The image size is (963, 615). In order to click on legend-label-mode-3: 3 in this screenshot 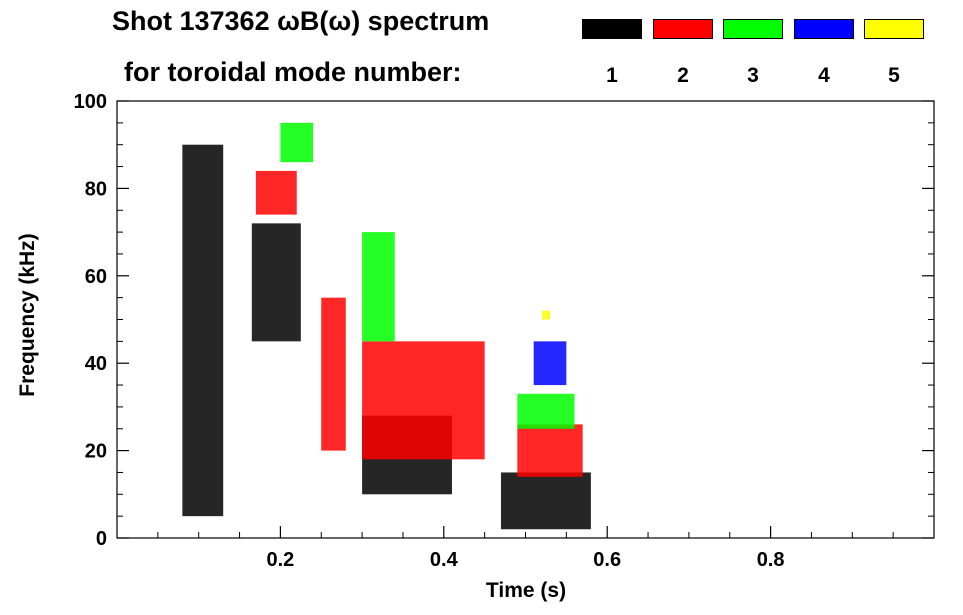, I will do `click(753, 75)`.